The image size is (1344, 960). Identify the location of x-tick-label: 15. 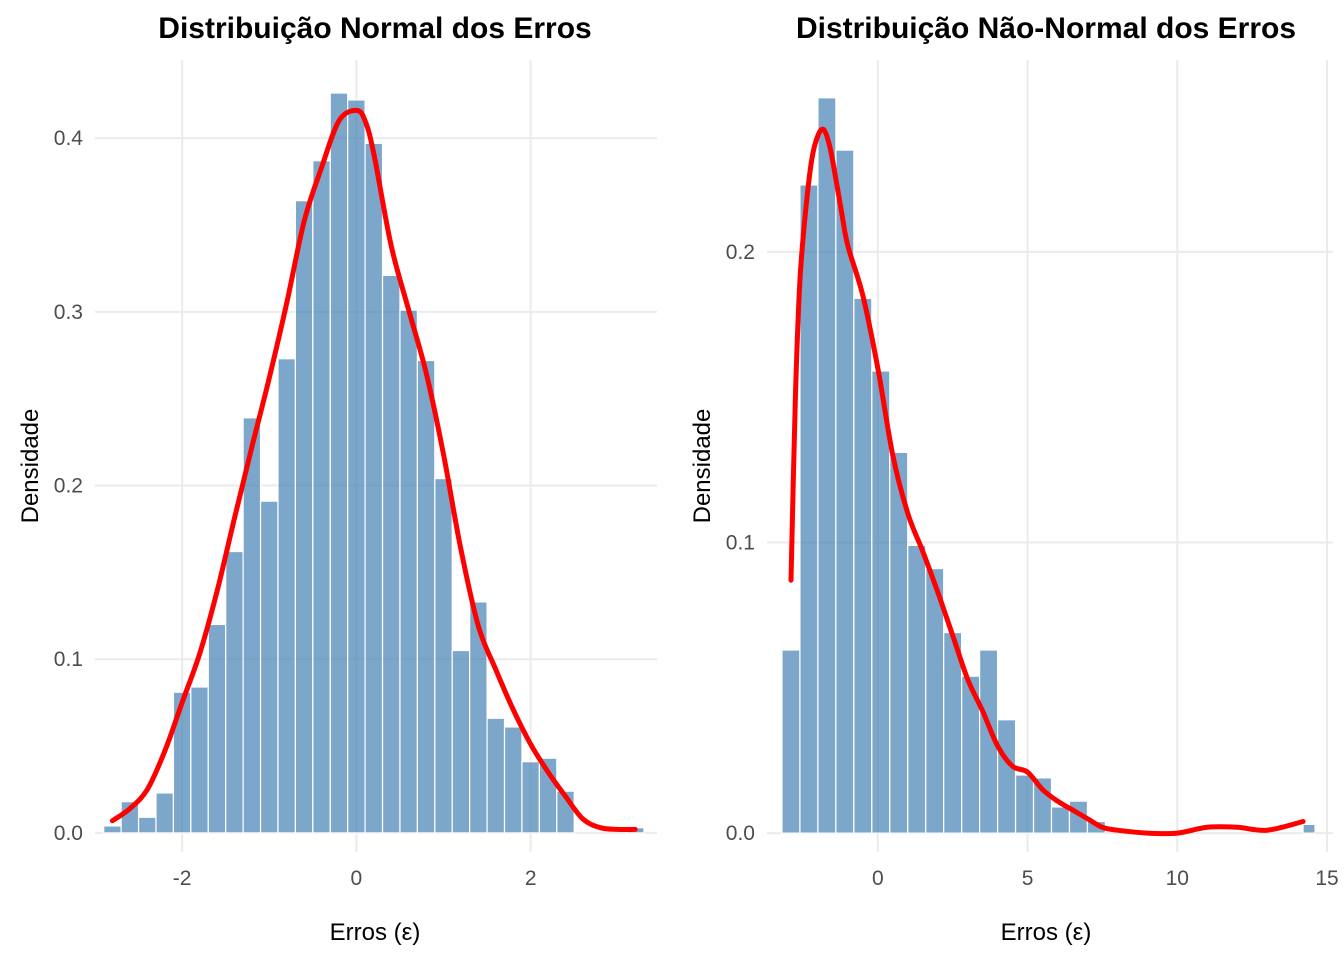
(1326, 878).